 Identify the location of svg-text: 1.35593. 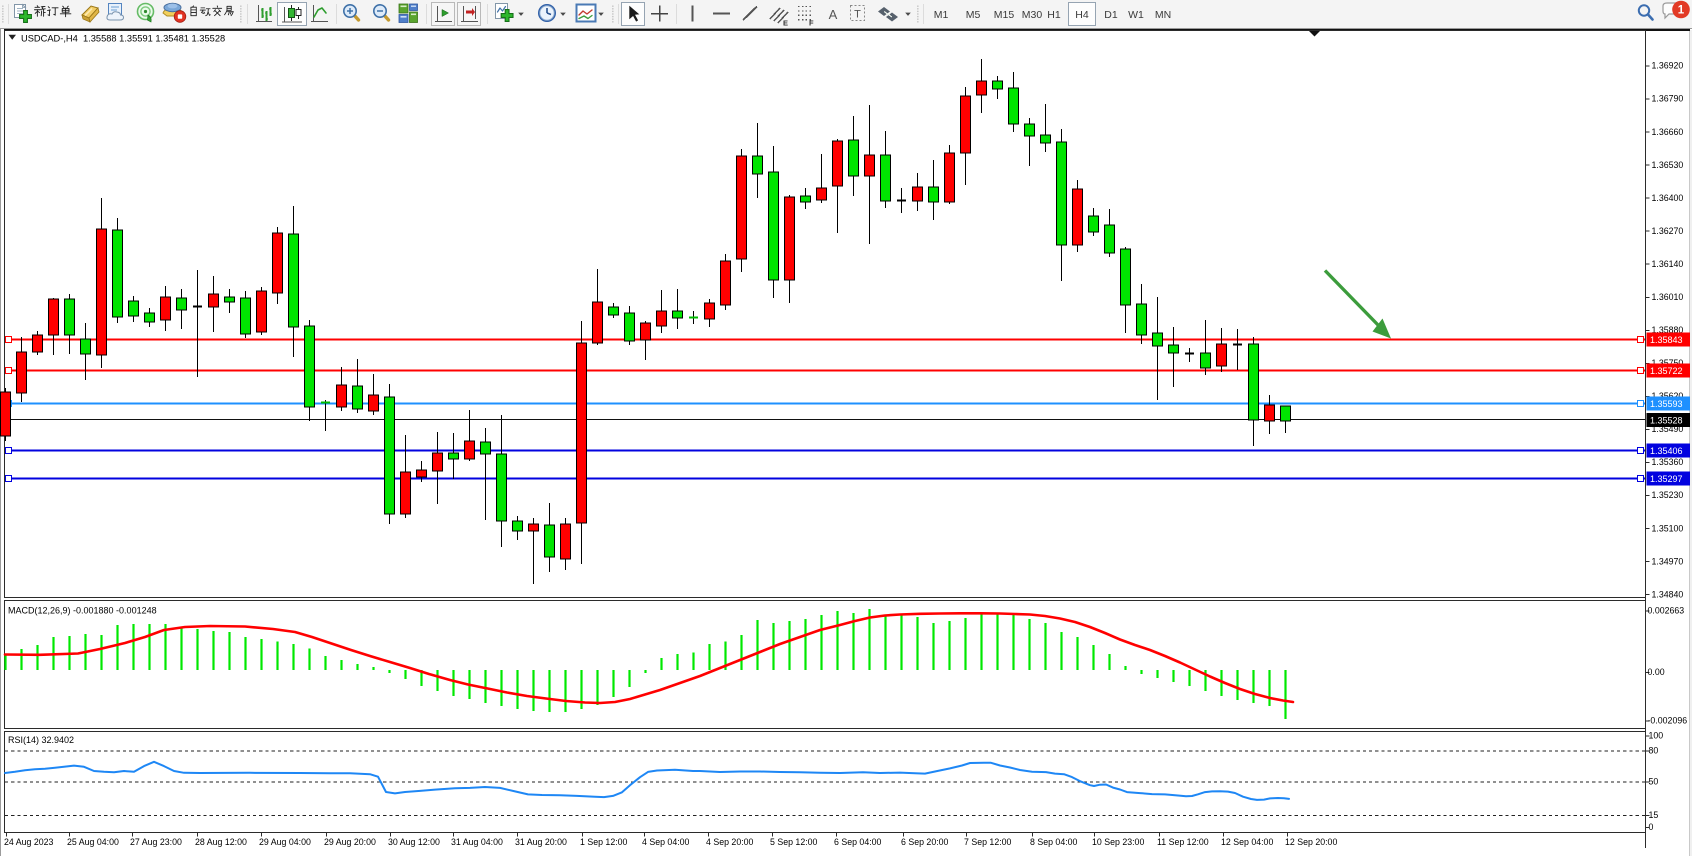
(1666, 404).